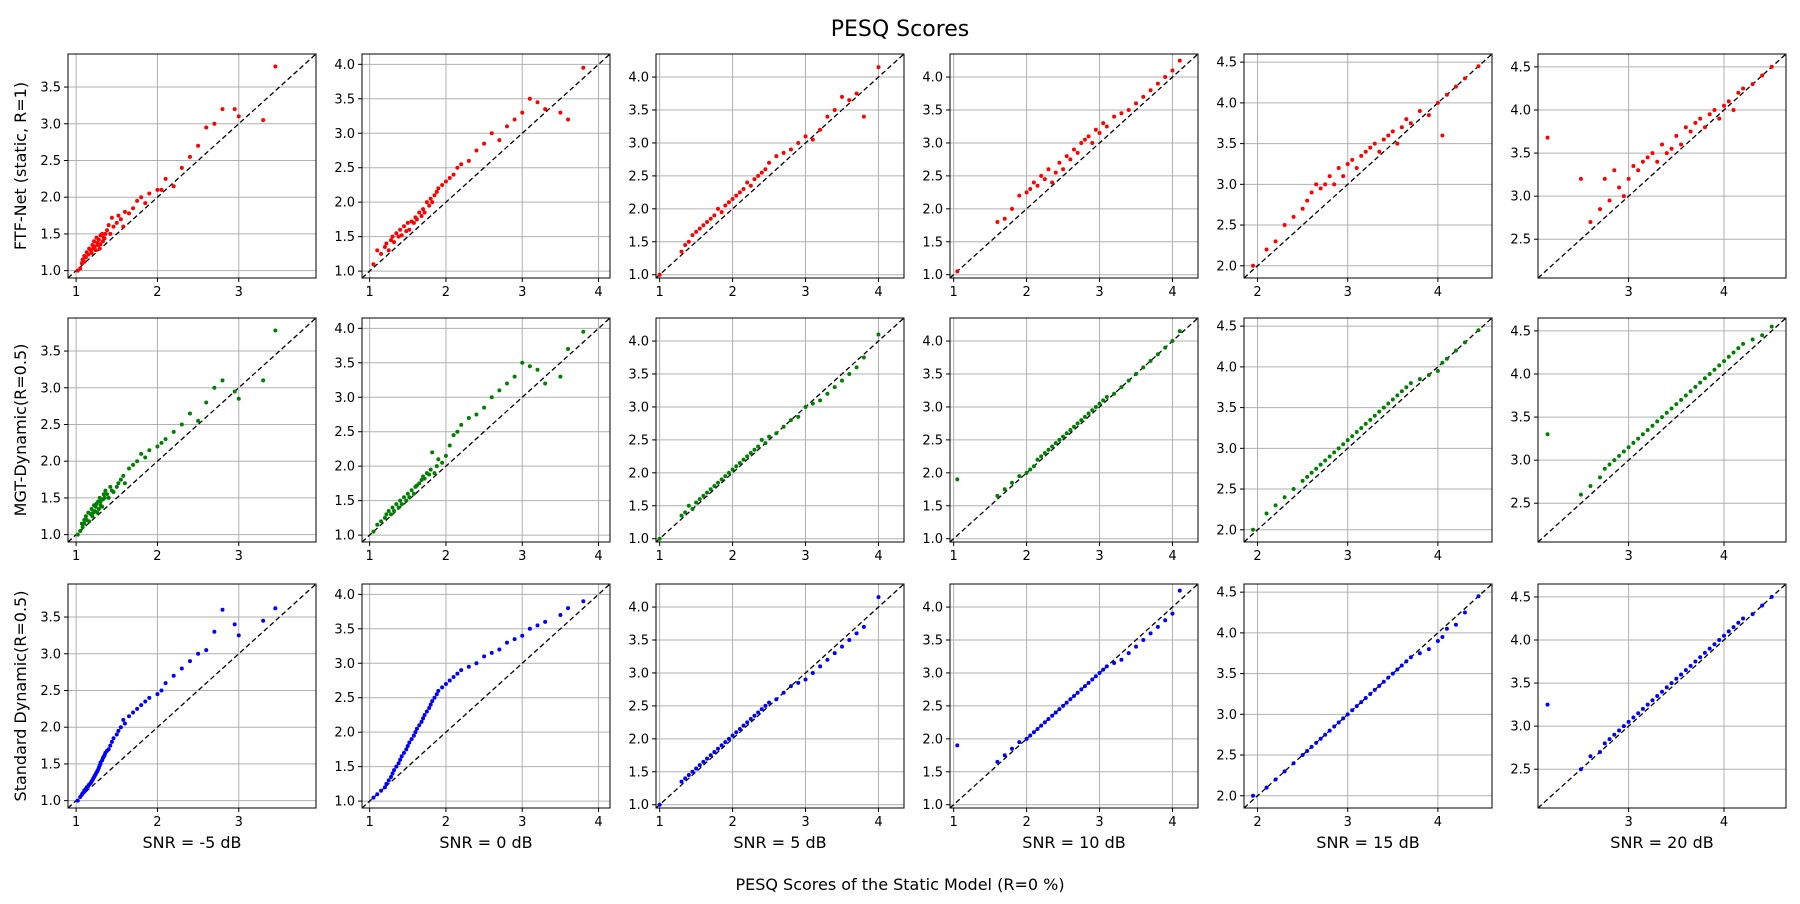 The width and height of the screenshot is (1800, 904). I want to click on x-tick-label: 4, so click(1438, 292).